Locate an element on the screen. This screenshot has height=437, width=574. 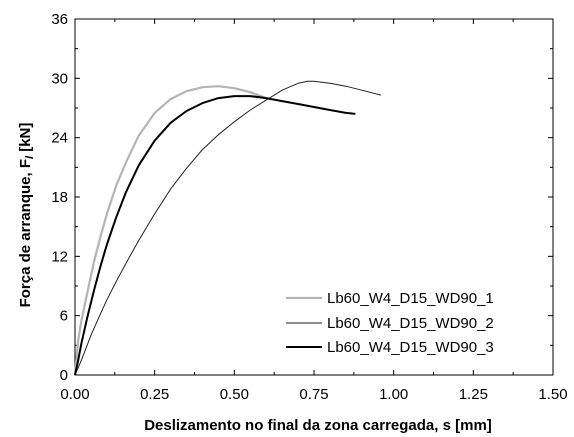
y-tick-label: 18 is located at coordinates (59, 197).